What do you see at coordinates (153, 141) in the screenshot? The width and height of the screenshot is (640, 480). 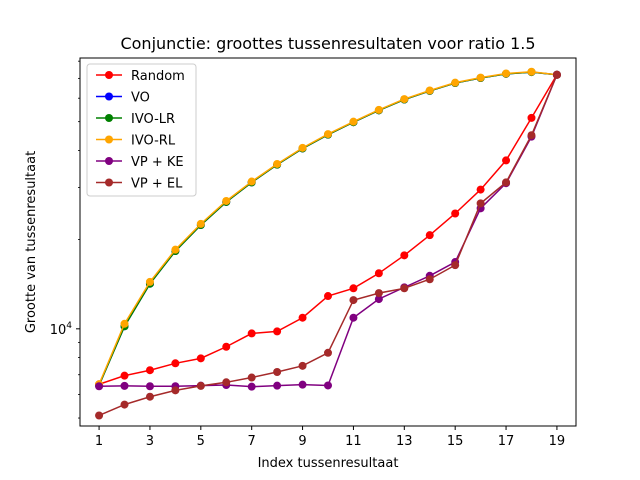 I see `legend-label: IVO-RL` at bounding box center [153, 141].